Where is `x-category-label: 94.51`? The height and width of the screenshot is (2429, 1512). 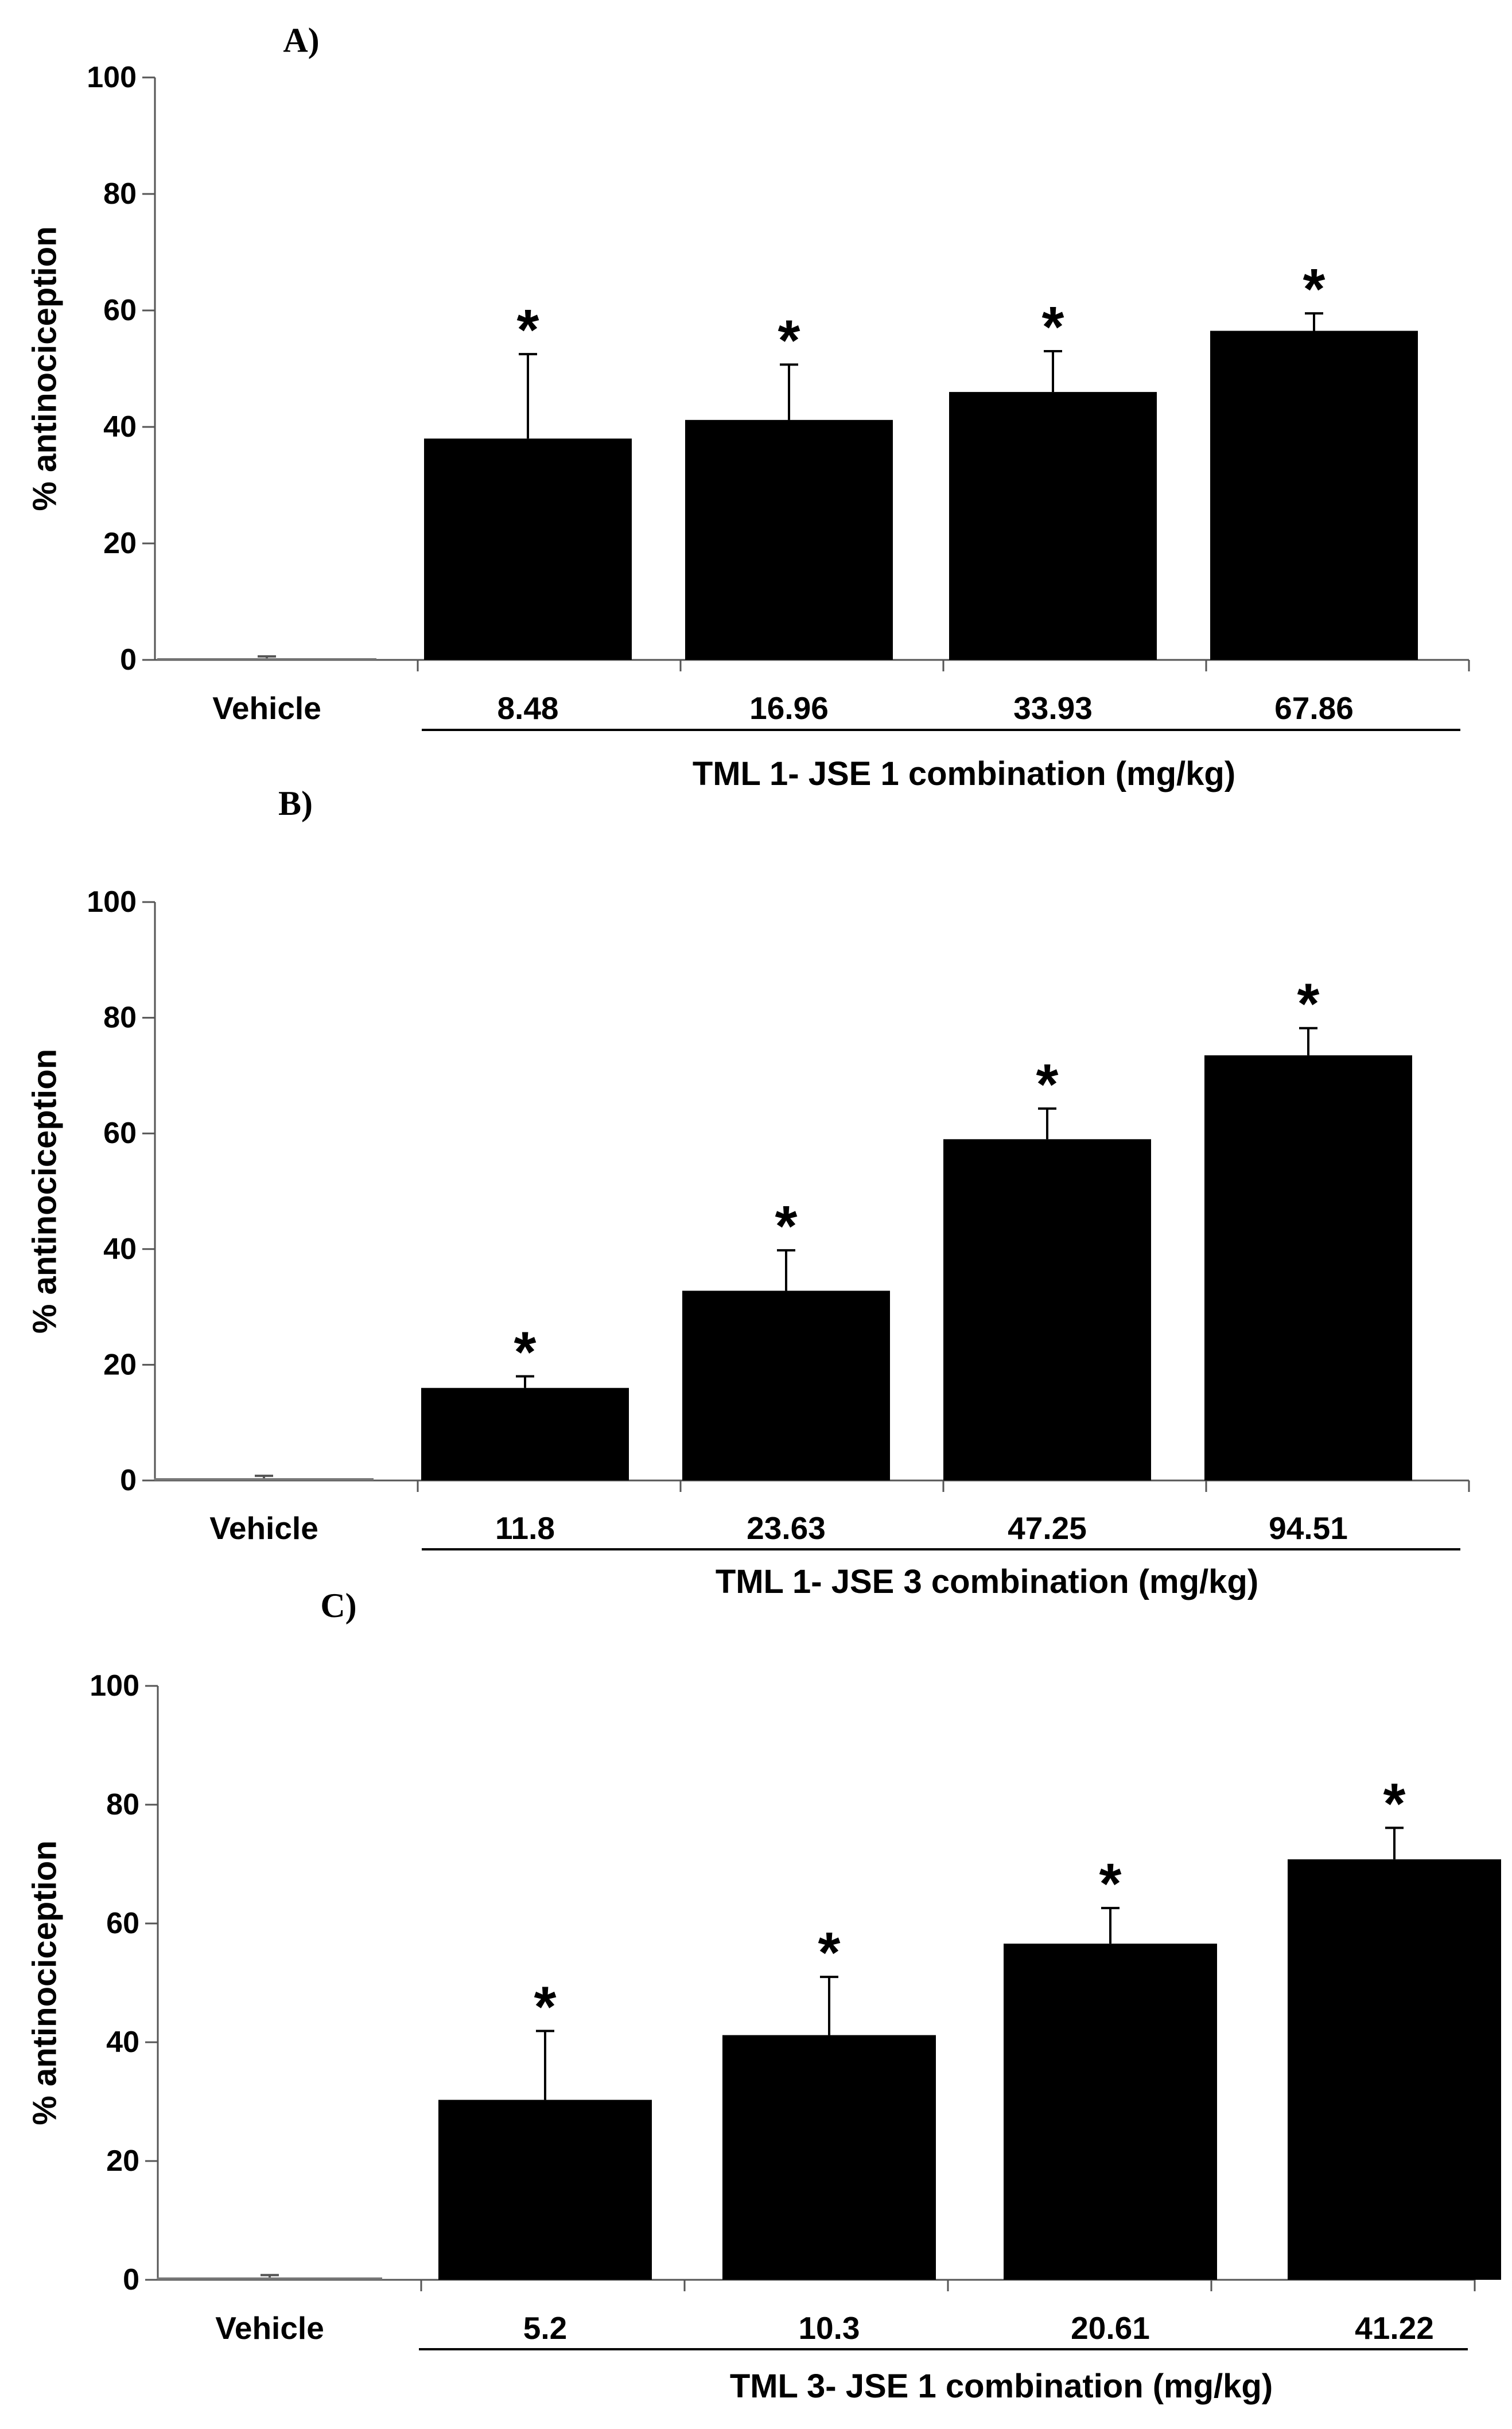 x-category-label: 94.51 is located at coordinates (1308, 1528).